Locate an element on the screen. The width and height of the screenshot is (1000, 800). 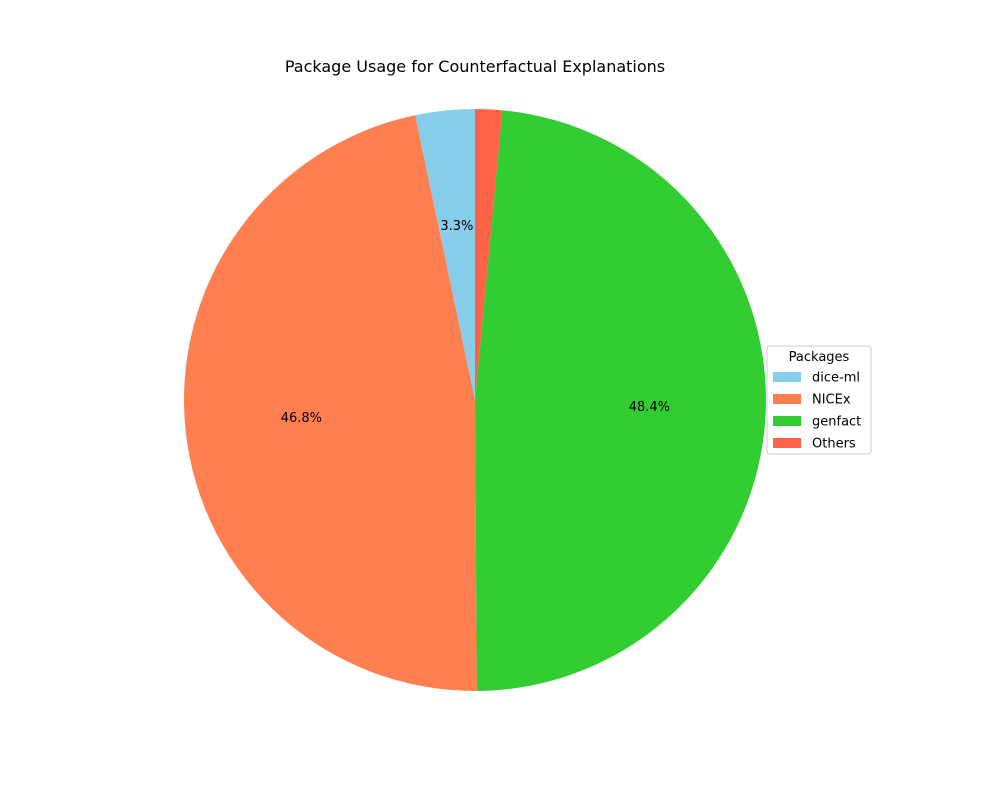
pie-slice-dice-ml is located at coordinates (445, 254).